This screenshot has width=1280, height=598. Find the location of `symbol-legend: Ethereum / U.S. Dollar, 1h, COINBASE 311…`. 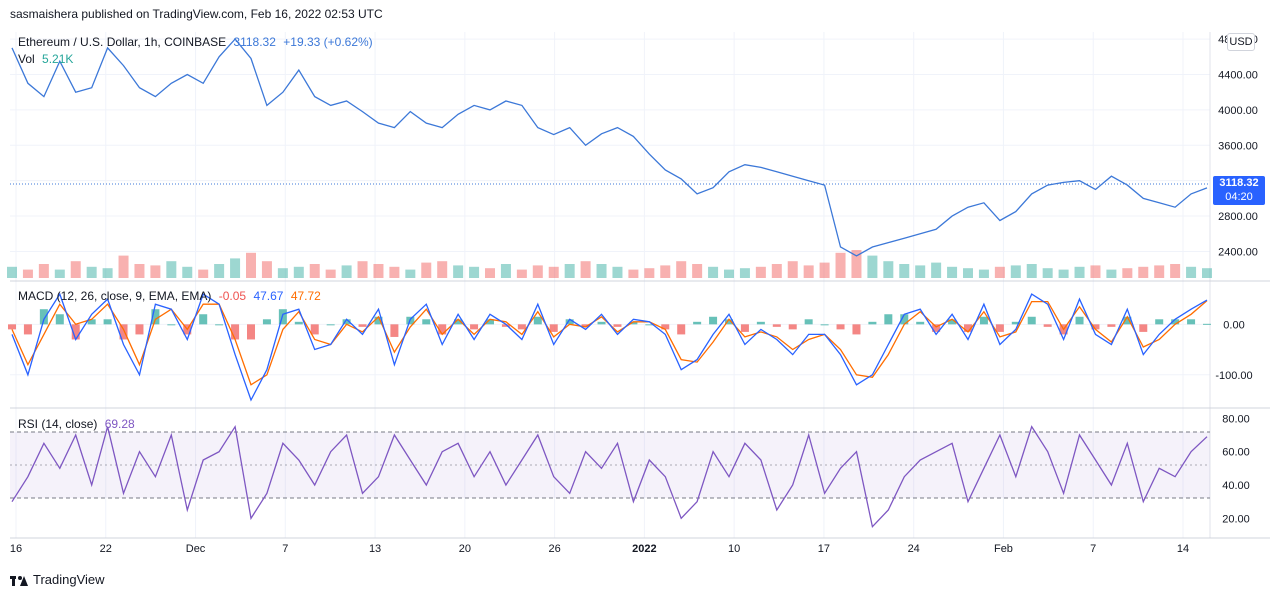

symbol-legend: Ethereum / U.S. Dollar, 1h, COINBASE 311… is located at coordinates (195, 42).